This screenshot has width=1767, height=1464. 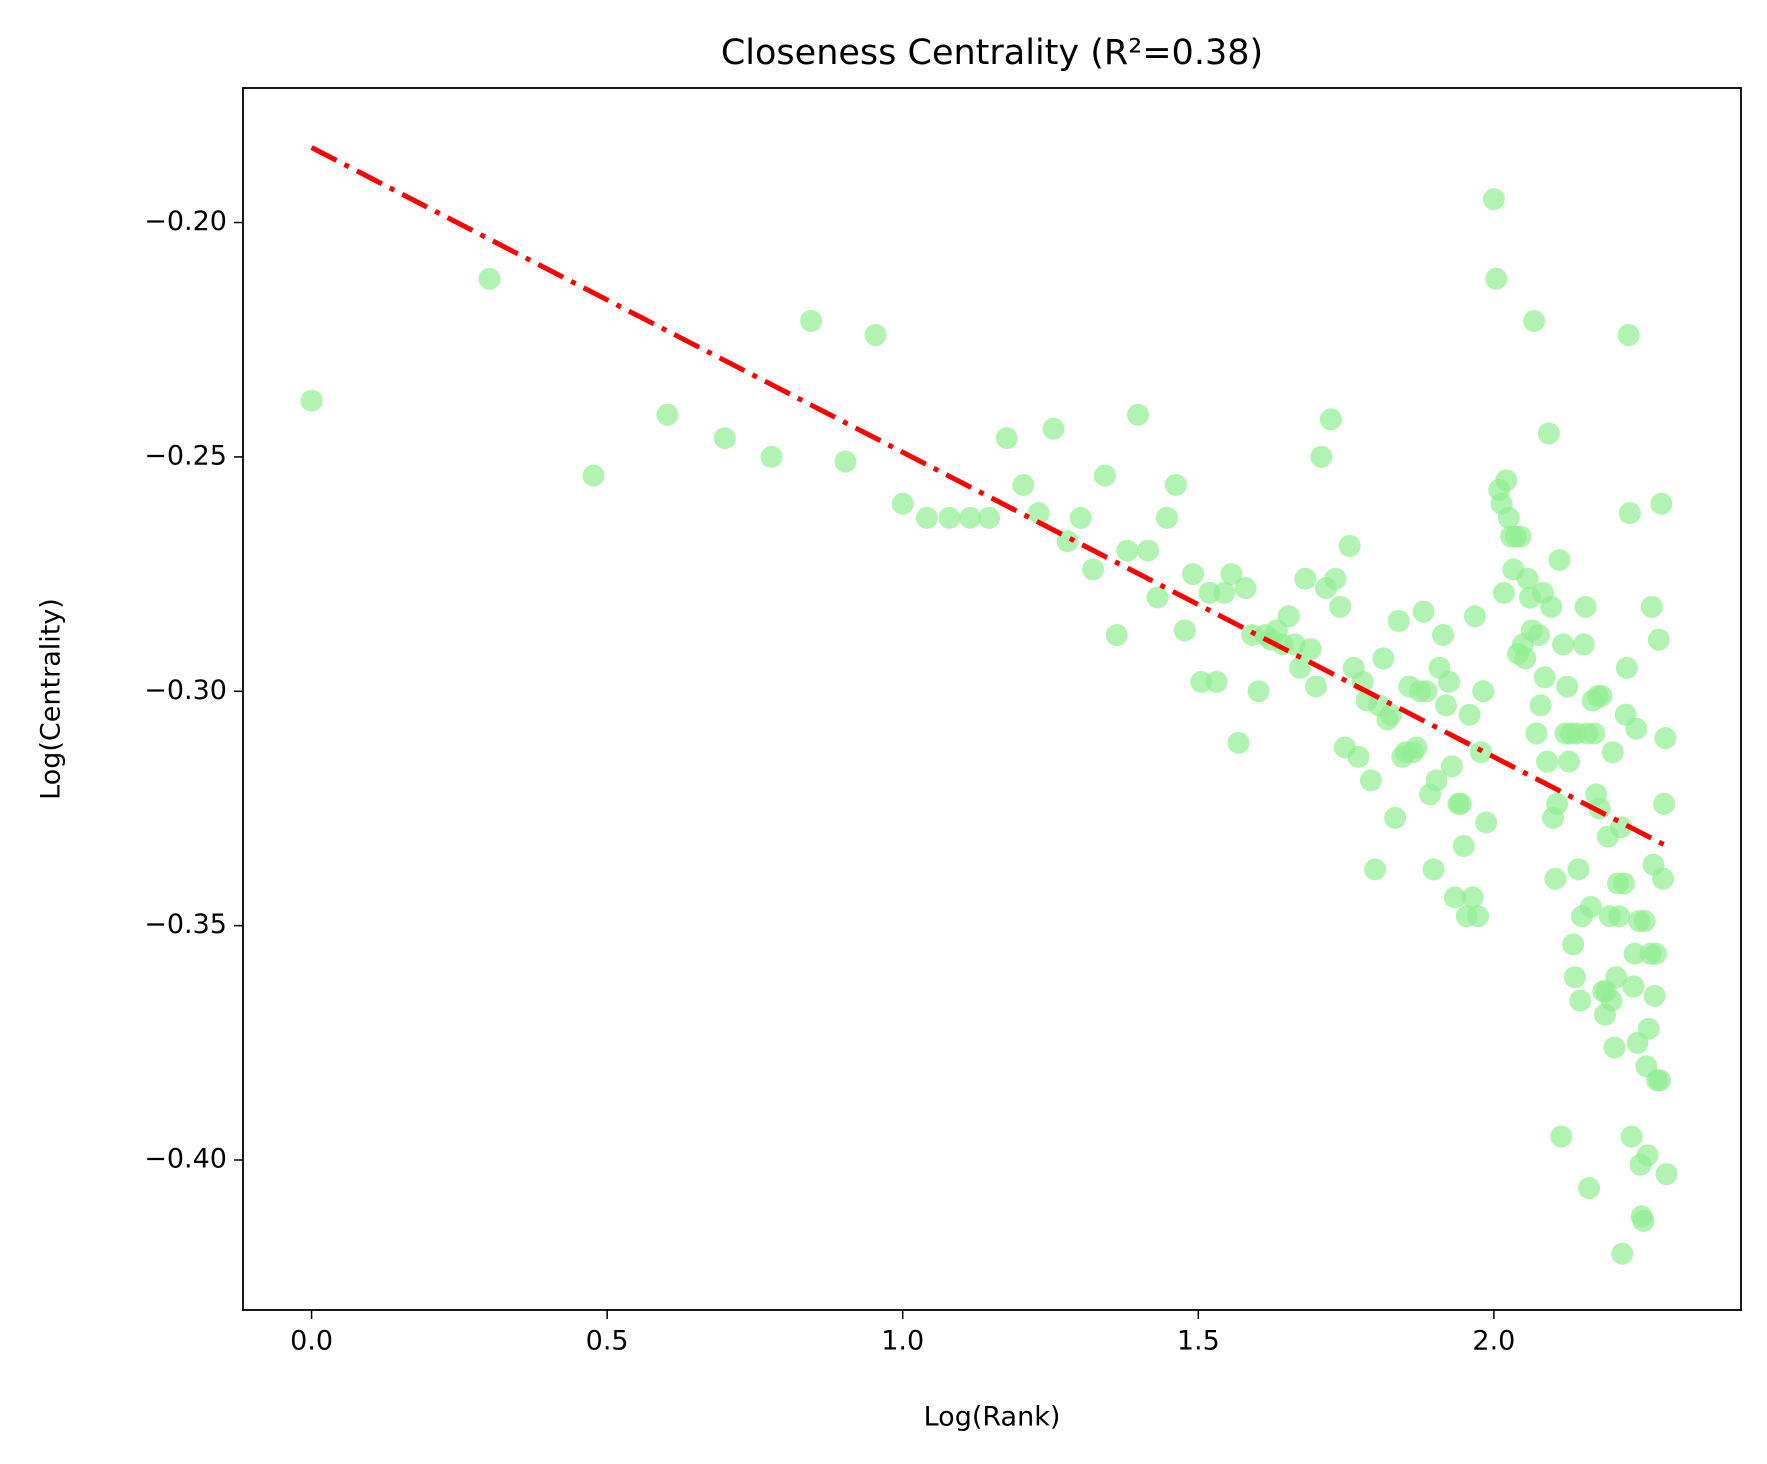 What do you see at coordinates (185, 455) in the screenshot?
I see `y-tick-label: −0.25` at bounding box center [185, 455].